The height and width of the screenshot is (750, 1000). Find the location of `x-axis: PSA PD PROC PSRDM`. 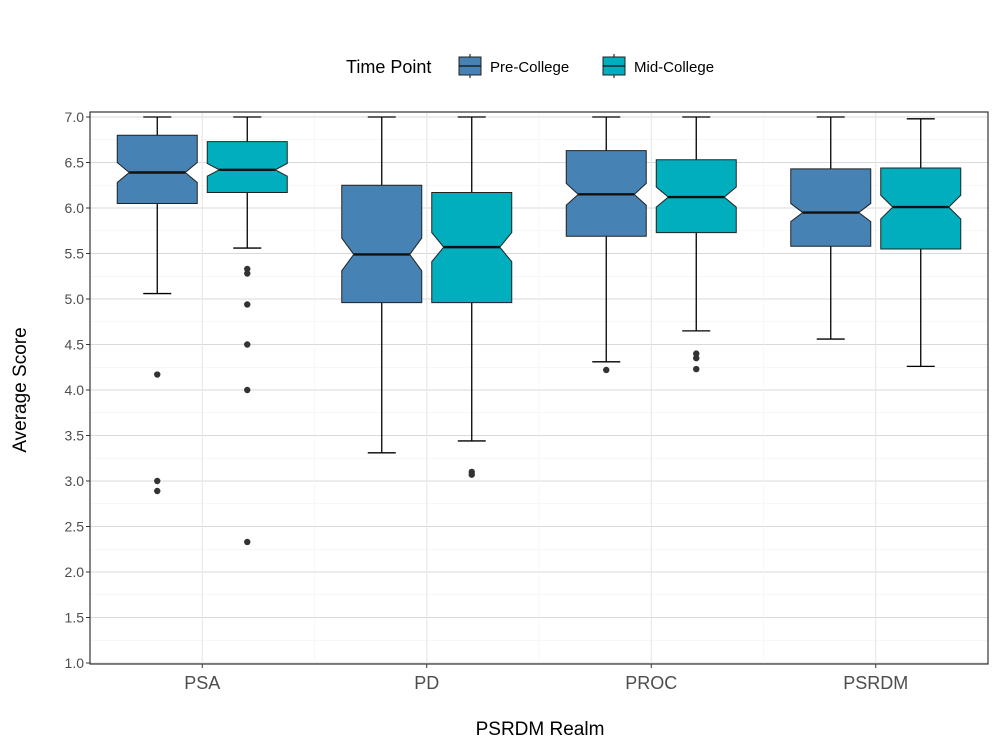

x-axis: PSA PD PROC PSRDM is located at coordinates (546, 678).